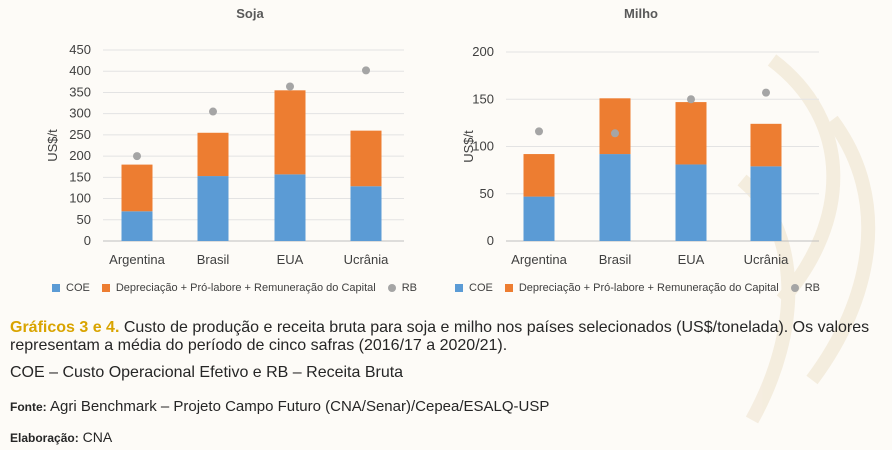  What do you see at coordinates (80, 113) in the screenshot?
I see `y-tick-label: 300` at bounding box center [80, 113].